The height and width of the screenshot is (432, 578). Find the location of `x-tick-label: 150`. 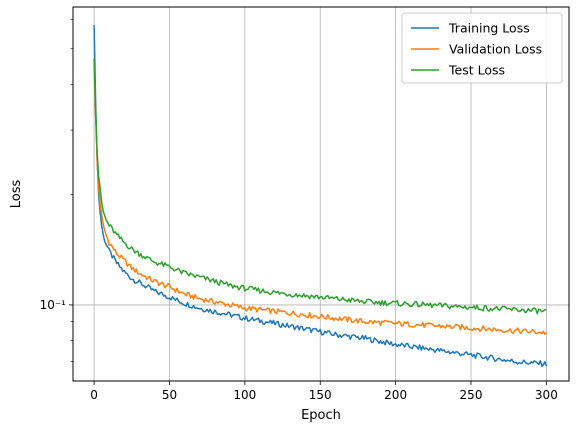

x-tick-label: 150 is located at coordinates (320, 395).